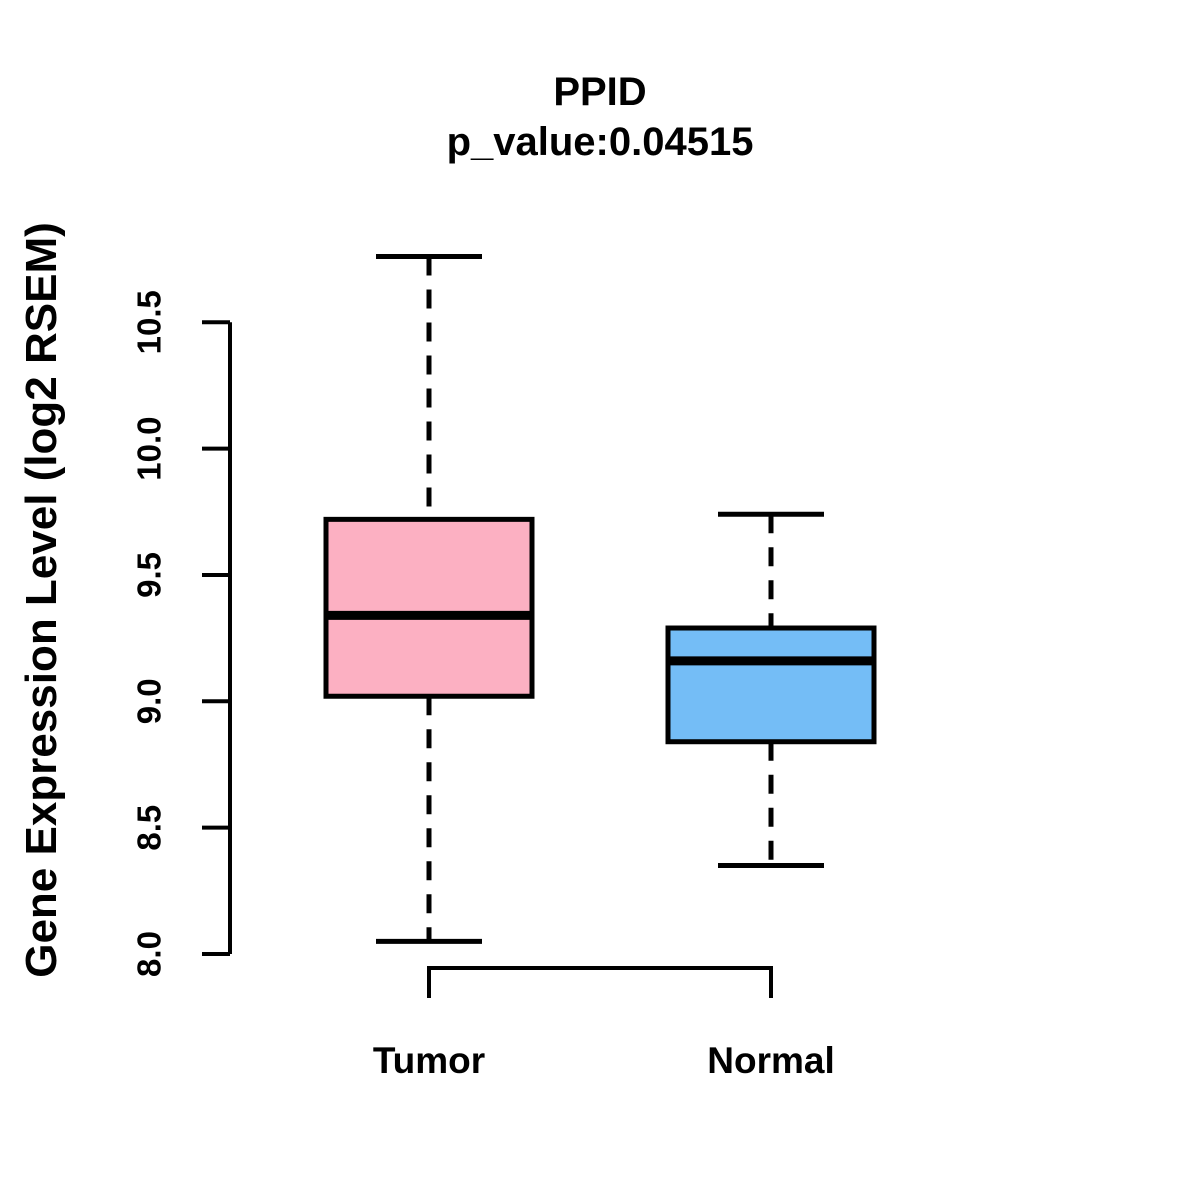  I want to click on x-label-tumor: Tumor, so click(429, 1060).